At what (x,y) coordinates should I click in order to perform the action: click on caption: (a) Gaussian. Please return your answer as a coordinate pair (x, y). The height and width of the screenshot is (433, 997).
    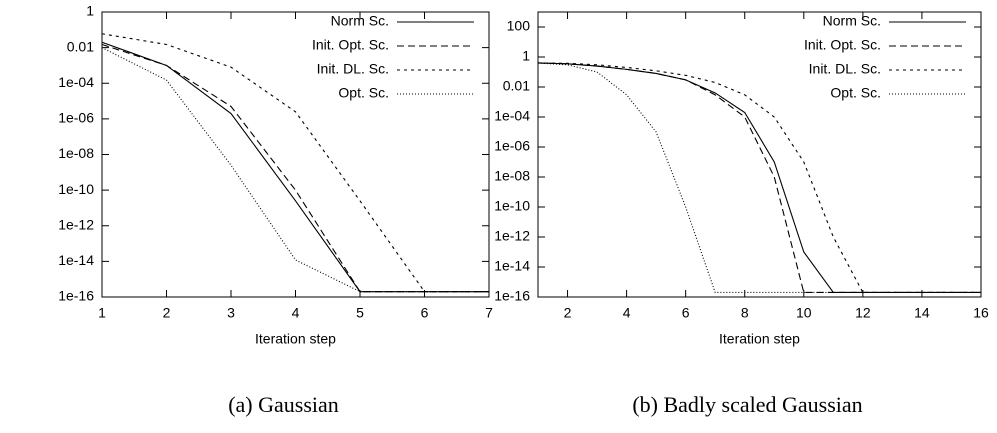
    Looking at the image, I should click on (283, 404).